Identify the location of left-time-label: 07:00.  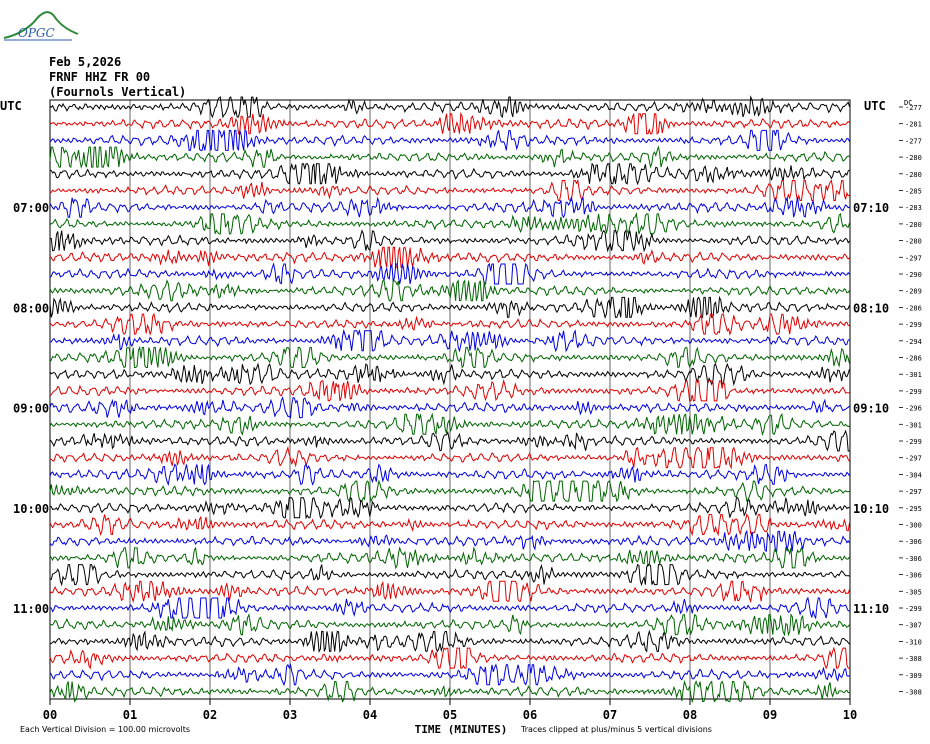
(31, 208).